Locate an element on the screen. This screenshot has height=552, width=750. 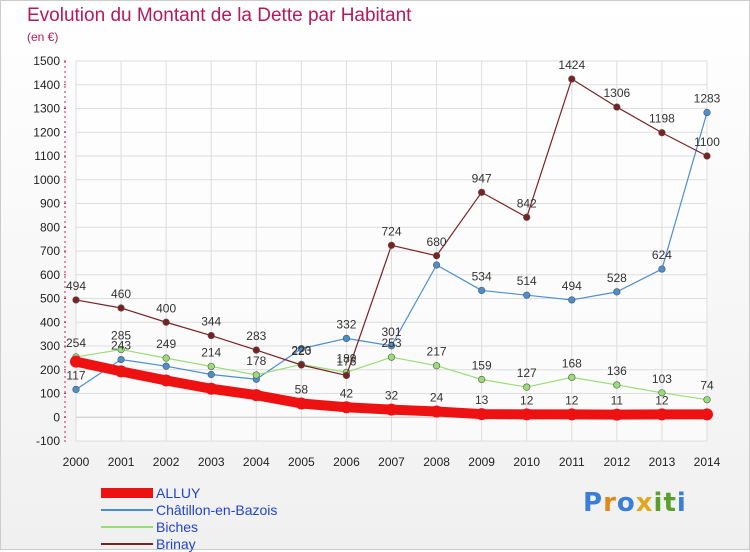
x-tick-label: 2010 is located at coordinates (526, 462).